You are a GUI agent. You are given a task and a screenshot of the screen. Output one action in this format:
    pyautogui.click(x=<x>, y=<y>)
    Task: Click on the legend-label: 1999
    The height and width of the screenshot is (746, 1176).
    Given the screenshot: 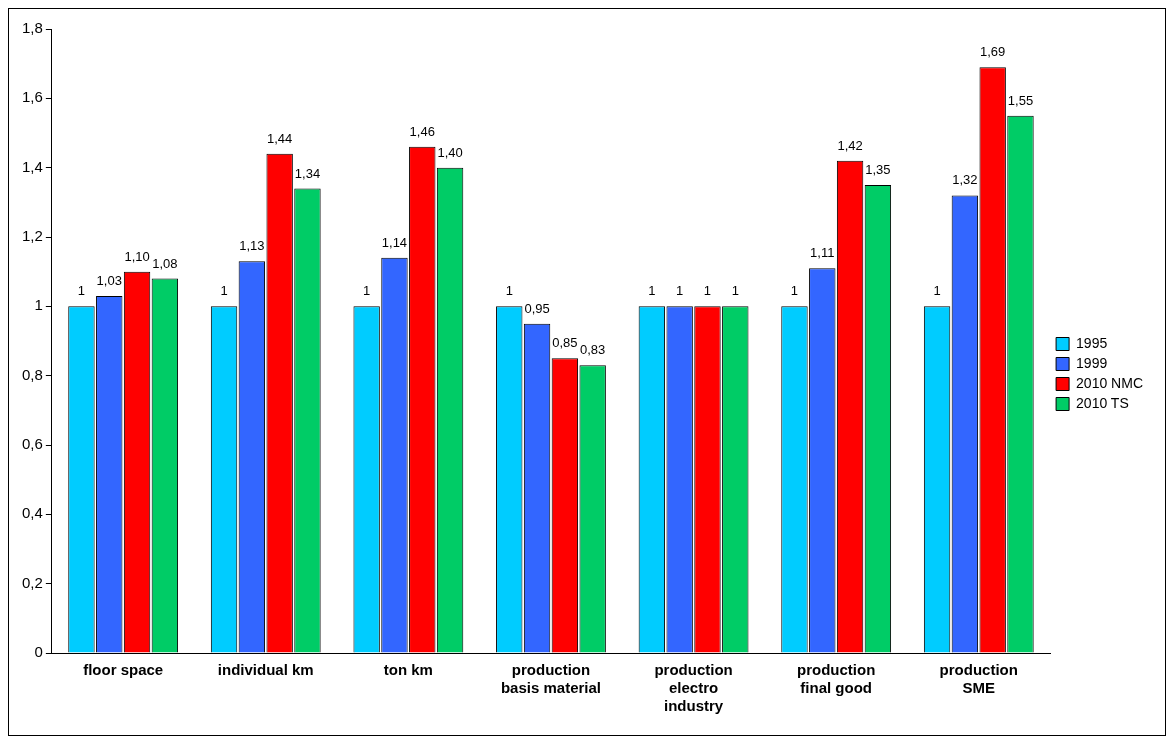 What is the action you would take?
    pyautogui.click(x=1092, y=362)
    